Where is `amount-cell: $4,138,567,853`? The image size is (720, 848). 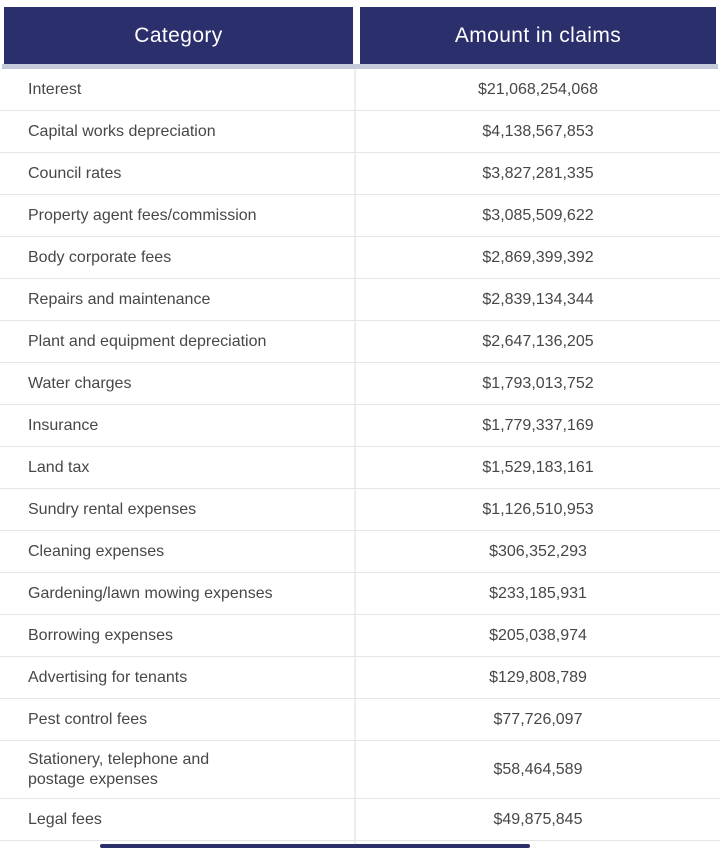
amount-cell: $4,138,567,853 is located at coordinates (538, 131).